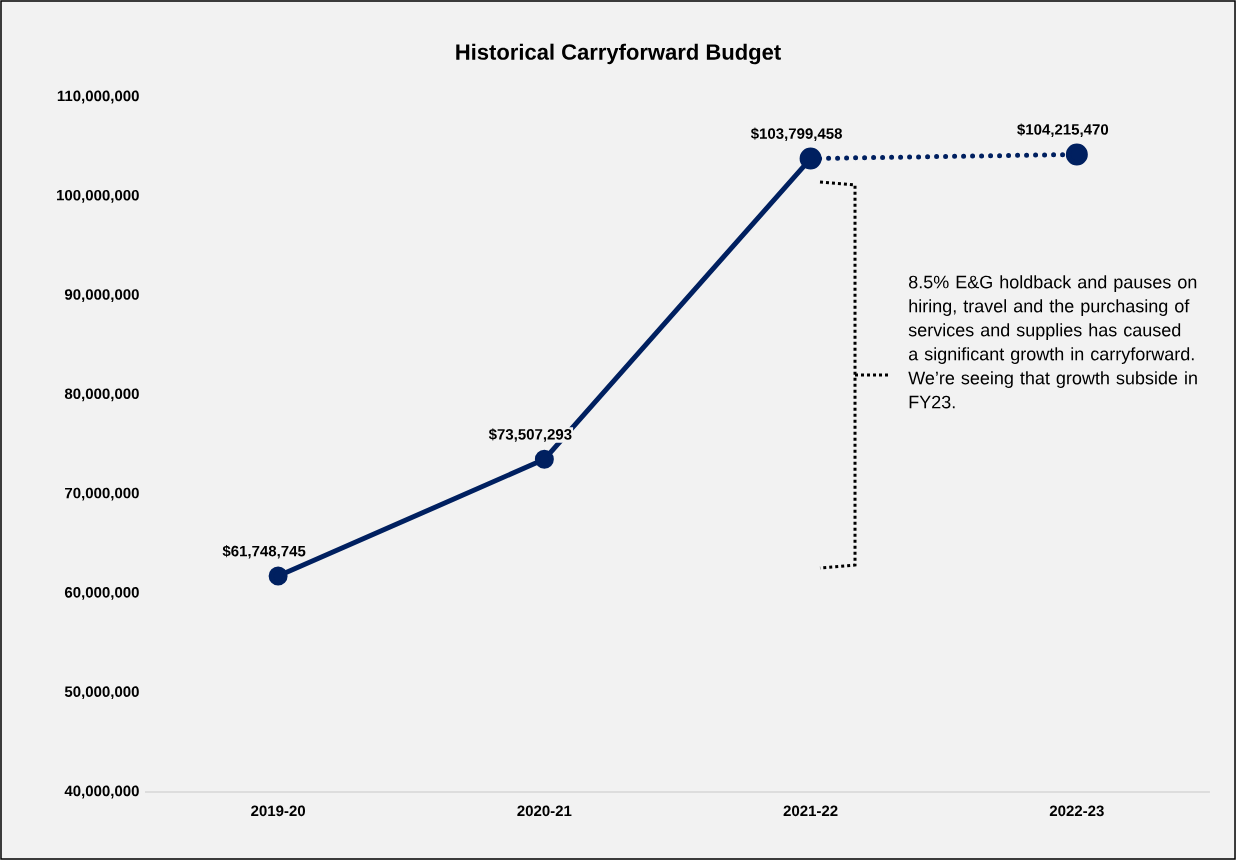 The width and height of the screenshot is (1236, 860). Describe the element at coordinates (544, 811) in the screenshot. I see `x-tick-label: 2020-21` at that location.